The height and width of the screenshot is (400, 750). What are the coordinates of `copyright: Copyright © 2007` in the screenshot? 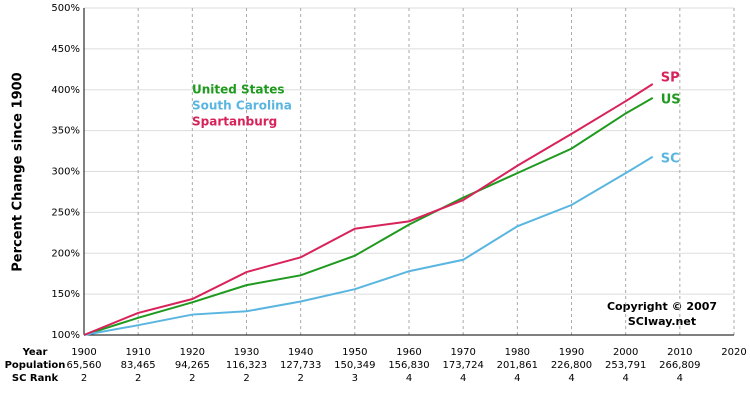 It's located at (662, 306).